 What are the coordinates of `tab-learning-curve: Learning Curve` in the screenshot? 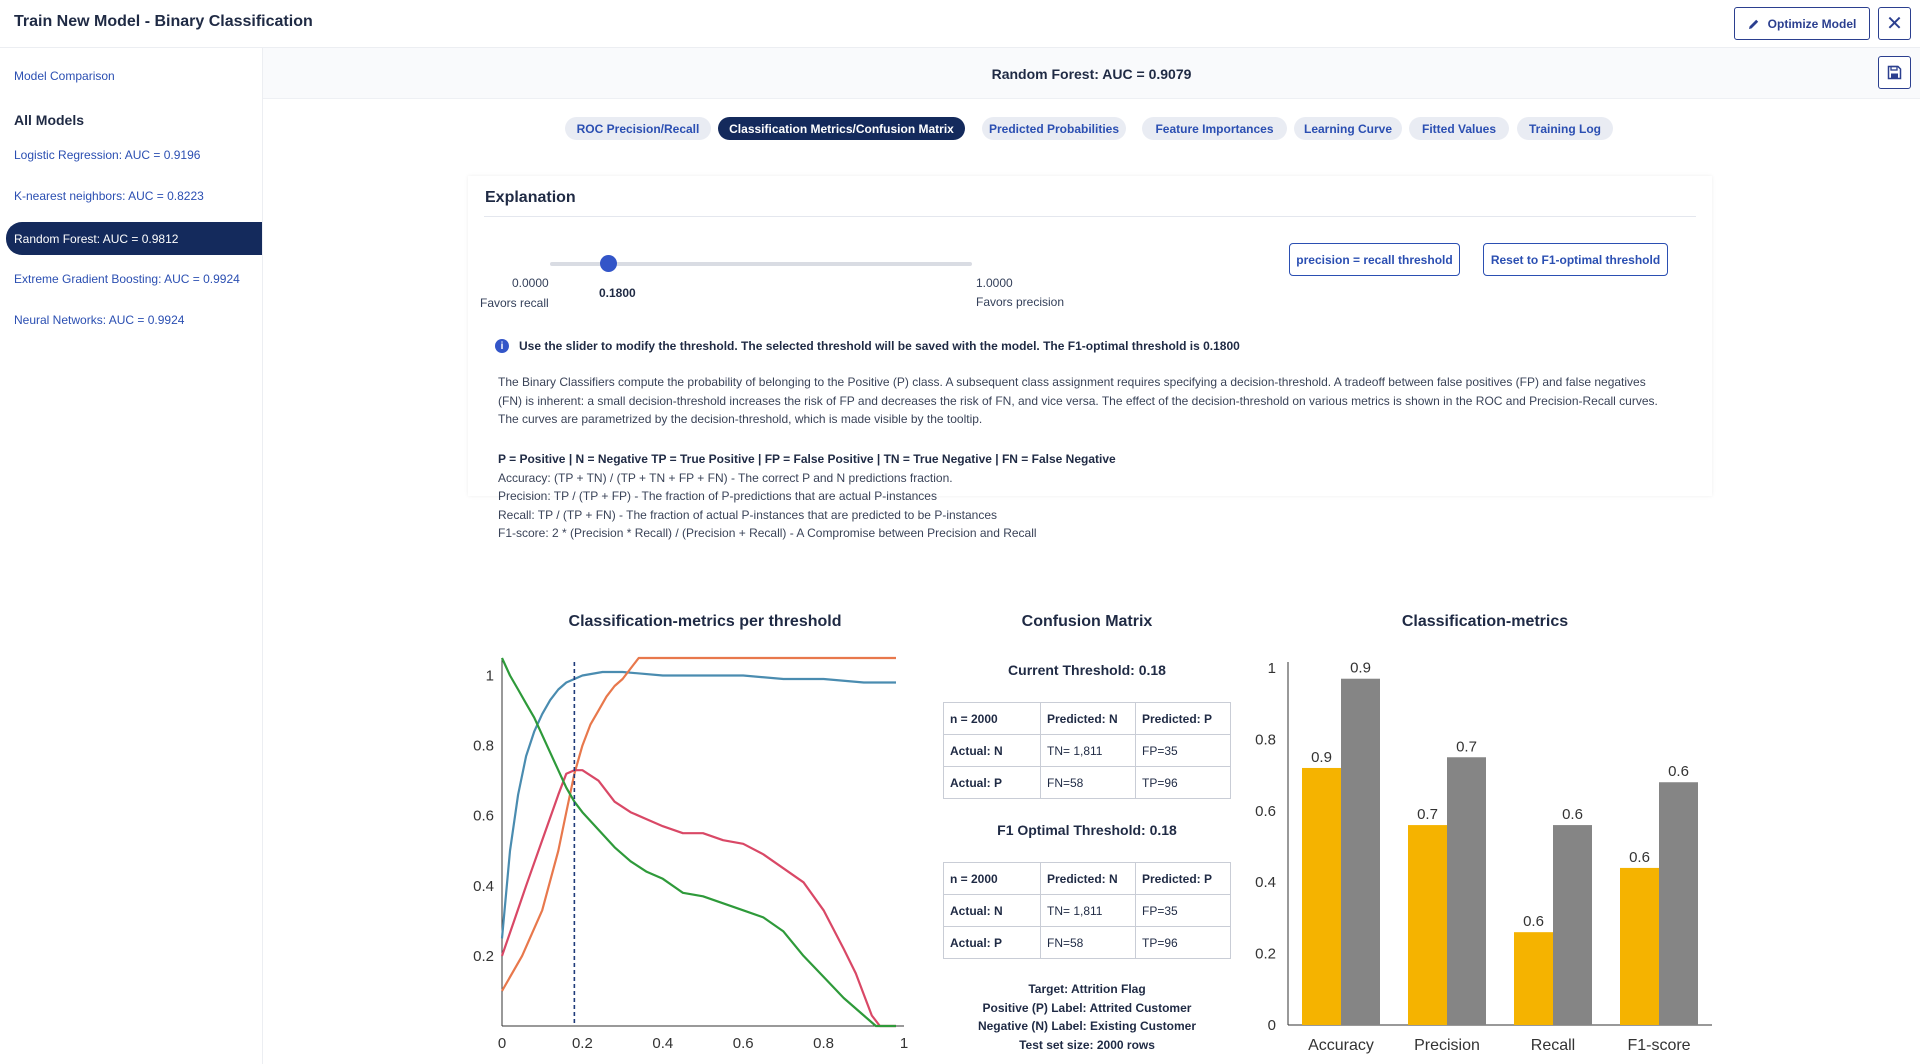 It's located at (1348, 128).